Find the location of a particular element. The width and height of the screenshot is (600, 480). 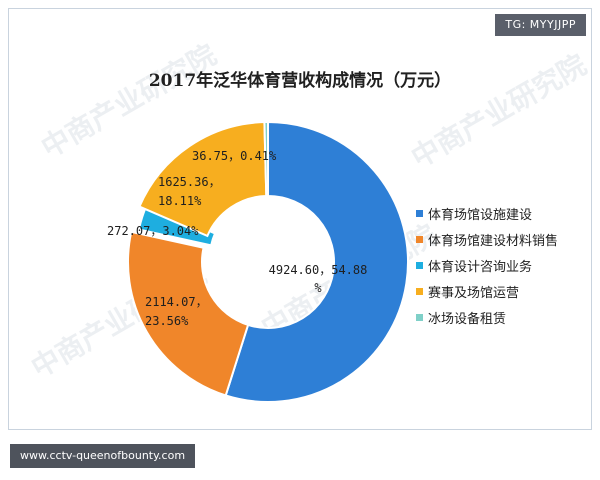

legend-label: 体育场馆设施建设 is located at coordinates (480, 215).